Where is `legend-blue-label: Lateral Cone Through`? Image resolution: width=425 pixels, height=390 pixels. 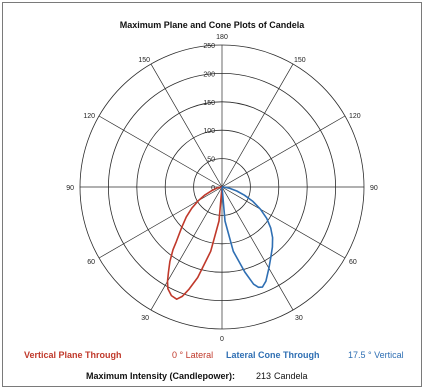 legend-blue-label: Lateral Cone Through is located at coordinates (273, 355).